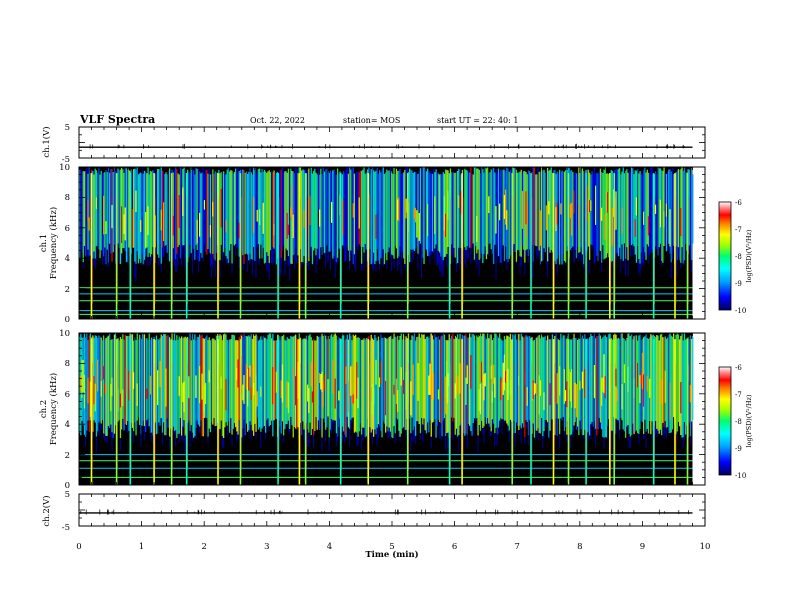 This screenshot has height=612, width=792. Describe the element at coordinates (64, 244) in the screenshot. I see `ch1-freq-tick-labels: 0 2 4 6 8 10` at that location.